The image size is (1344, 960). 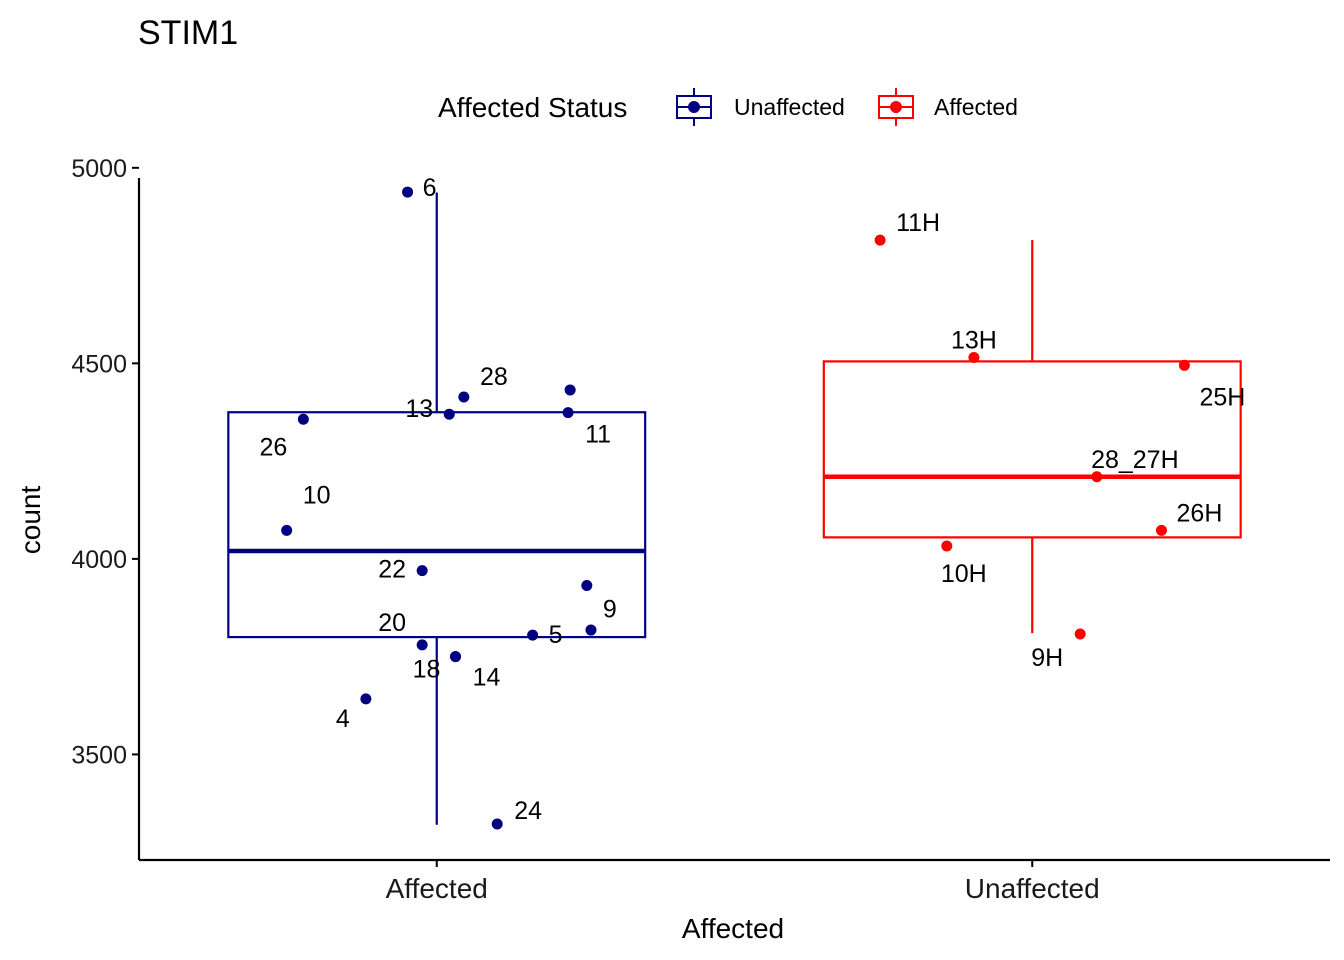 I want to click on point-label: 11, so click(x=598, y=435).